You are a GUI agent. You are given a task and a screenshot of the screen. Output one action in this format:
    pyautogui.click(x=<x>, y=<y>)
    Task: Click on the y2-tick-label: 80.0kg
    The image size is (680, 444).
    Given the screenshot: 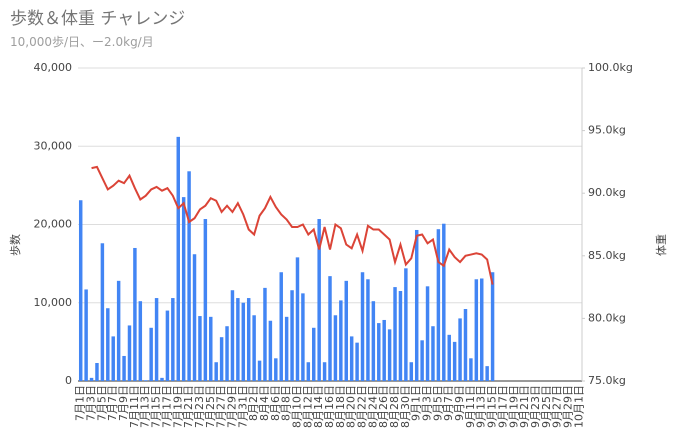 What is the action you would take?
    pyautogui.click(x=607, y=317)
    